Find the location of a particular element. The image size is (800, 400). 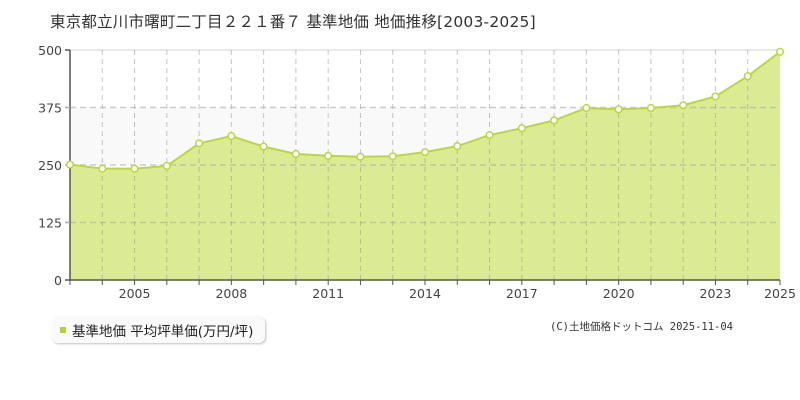

y-tick-label: 250 is located at coordinates (50, 165).